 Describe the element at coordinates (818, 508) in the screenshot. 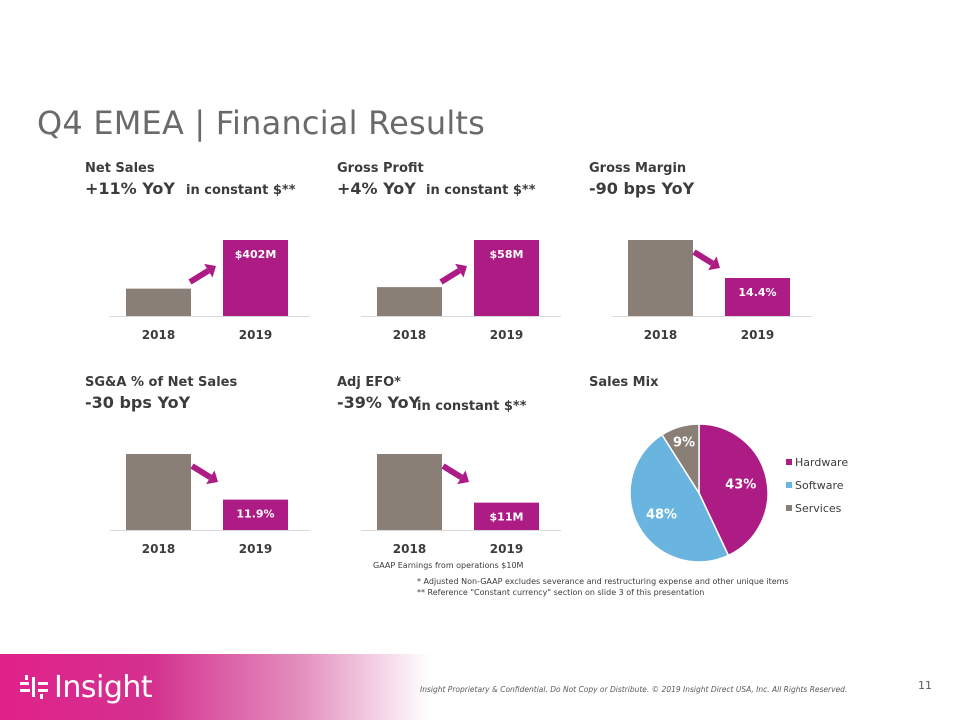

I see `legend-entry: Services` at that location.